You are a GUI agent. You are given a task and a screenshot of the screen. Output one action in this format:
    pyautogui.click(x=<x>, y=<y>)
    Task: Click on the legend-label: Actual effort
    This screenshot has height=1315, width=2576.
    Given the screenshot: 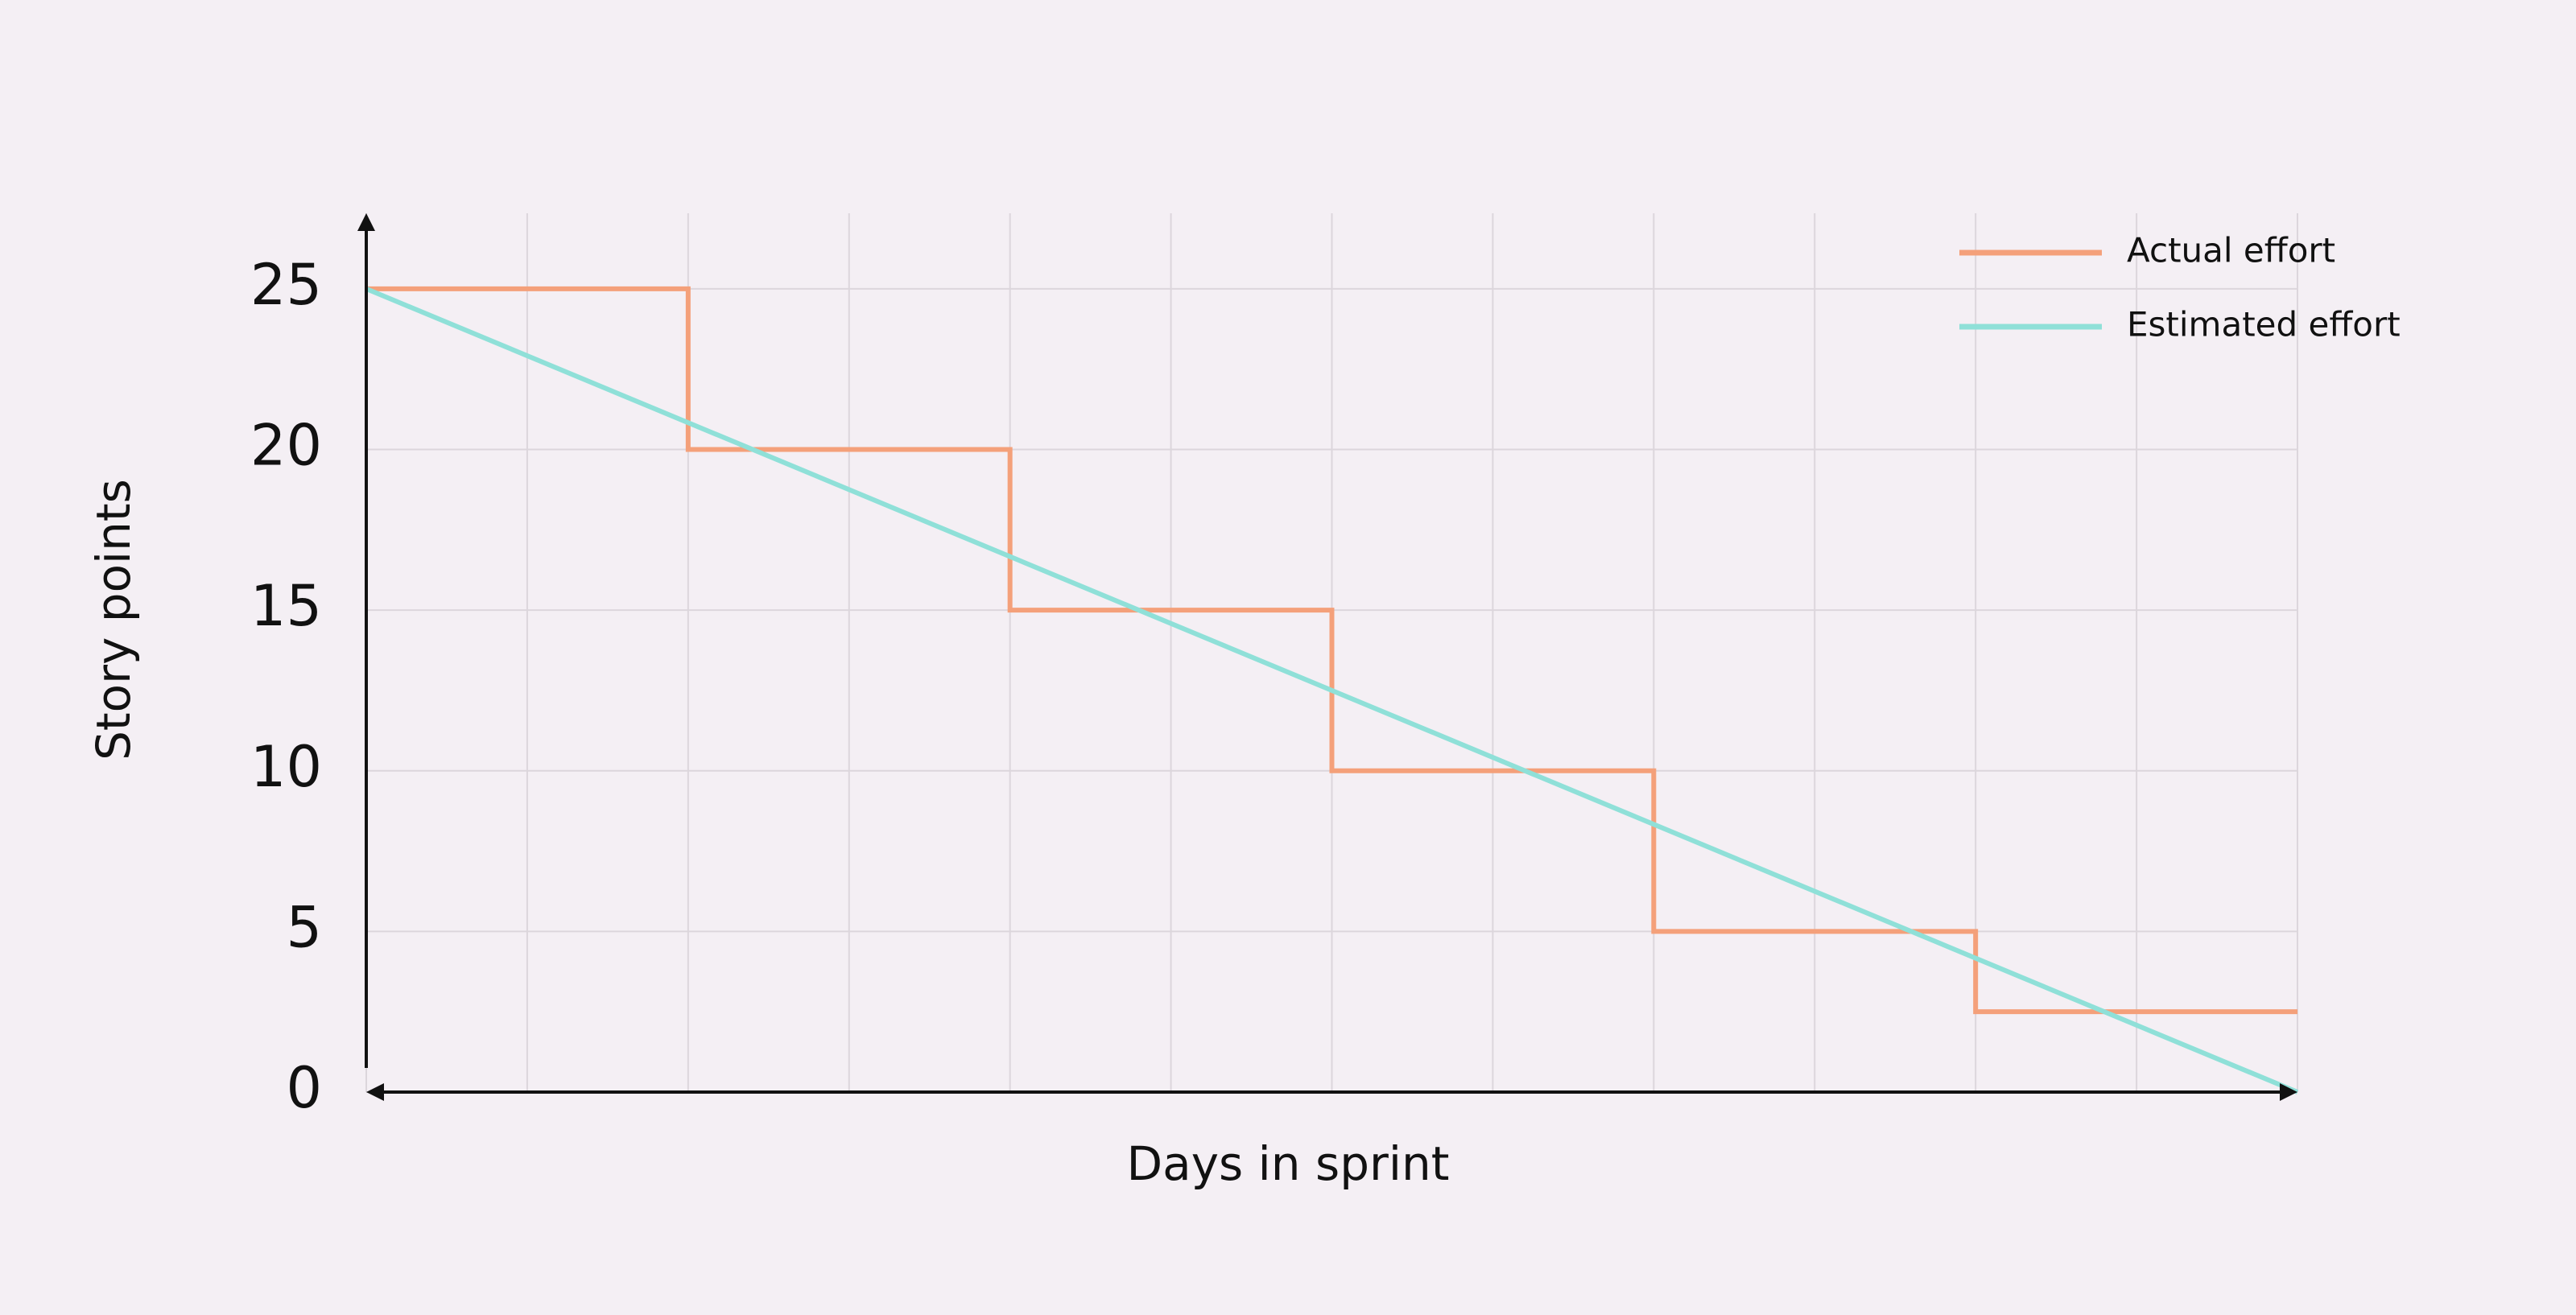 What is the action you would take?
    pyautogui.click(x=2231, y=250)
    